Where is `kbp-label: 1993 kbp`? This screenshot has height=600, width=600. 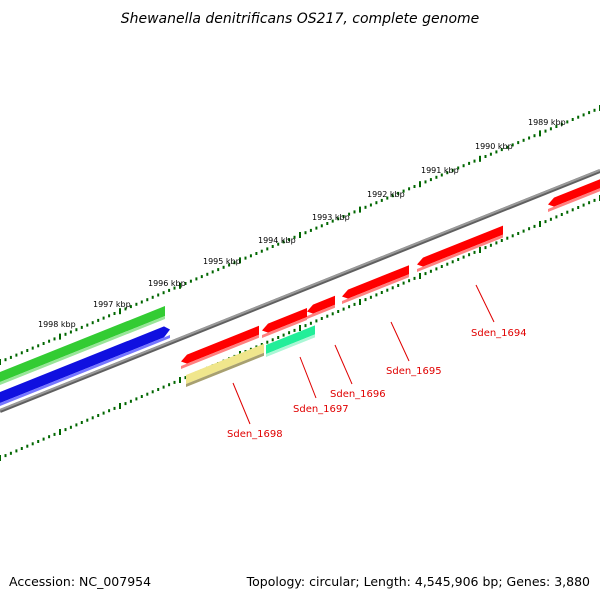
kbp-label: 1993 kbp is located at coordinates (331, 217).